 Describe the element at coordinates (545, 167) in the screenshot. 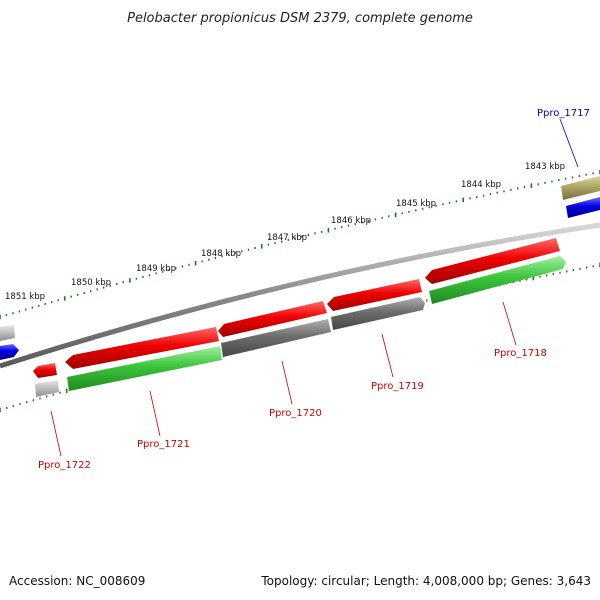

I see `scale-label: 1843 kbp` at that location.